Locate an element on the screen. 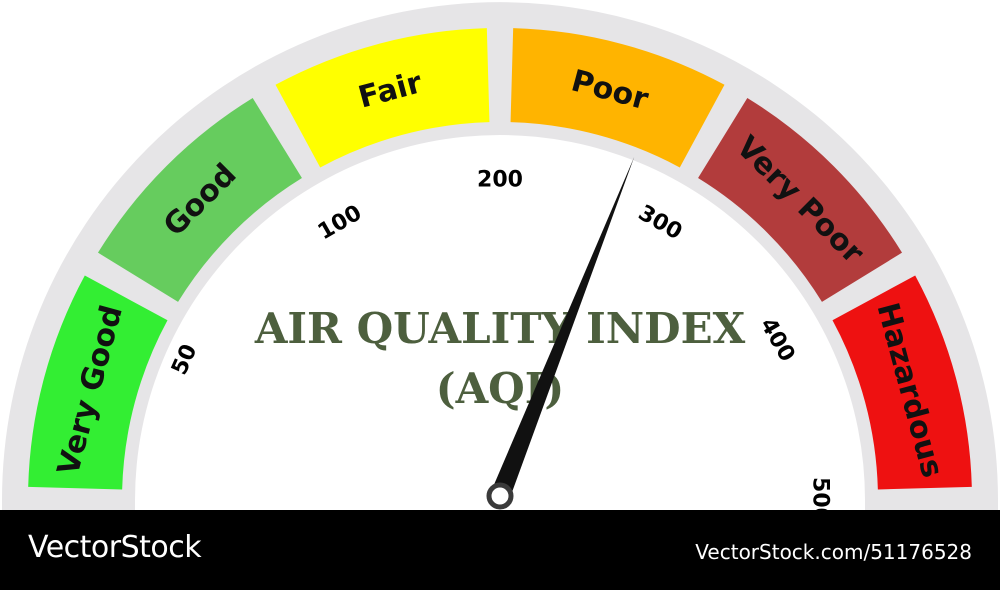 This screenshot has width=1000, height=590. gauge-title-line1: AIR QUALITY INDEX is located at coordinates (500, 328).